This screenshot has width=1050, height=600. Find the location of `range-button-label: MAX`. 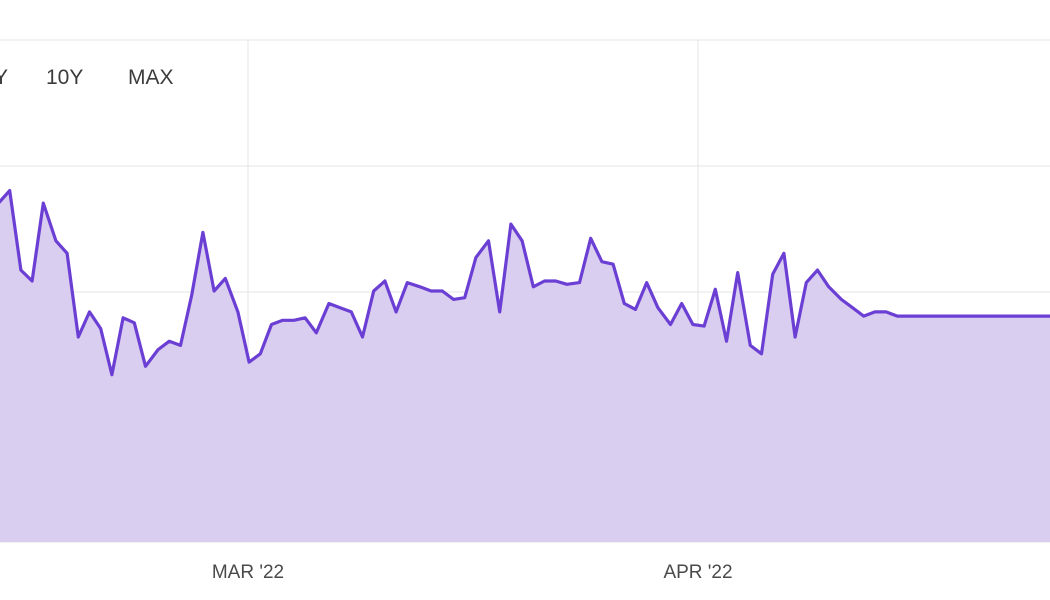

range-button-label: MAX is located at coordinates (151, 77).